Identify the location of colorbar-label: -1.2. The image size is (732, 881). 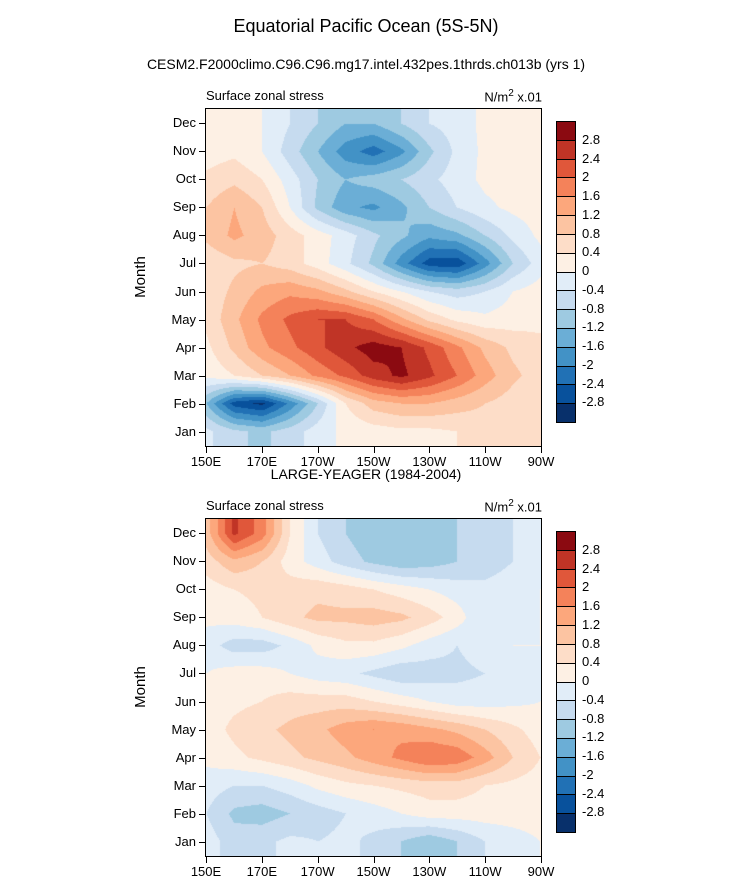
(593, 737).